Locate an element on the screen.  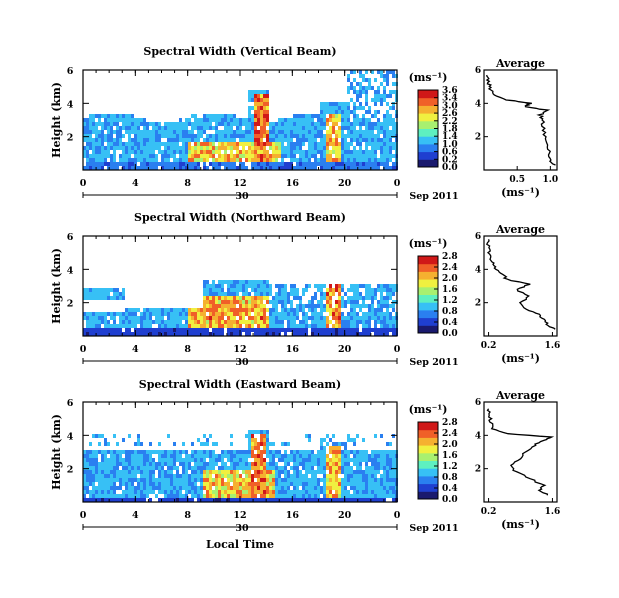
x-tick-label: 8 is located at coordinates (187, 349).